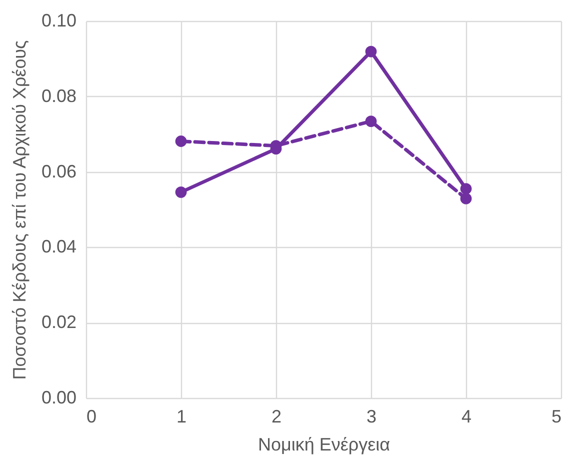 This screenshot has height=462, width=571. Describe the element at coordinates (19, 210) in the screenshot. I see `y-axis-title: Ποσοστό Κέρδους επί του Αρχικού Χρέους` at that location.